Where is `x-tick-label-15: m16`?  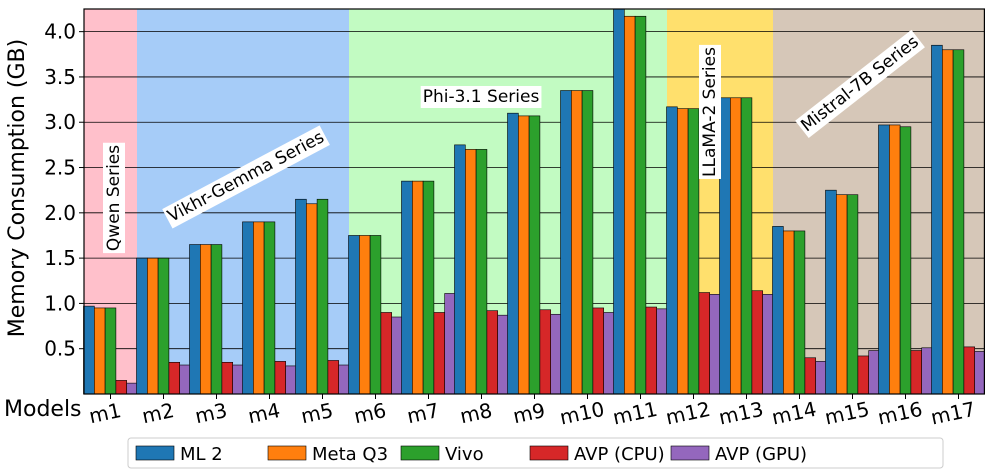 x-tick-label-15: m16 is located at coordinates (900, 413).